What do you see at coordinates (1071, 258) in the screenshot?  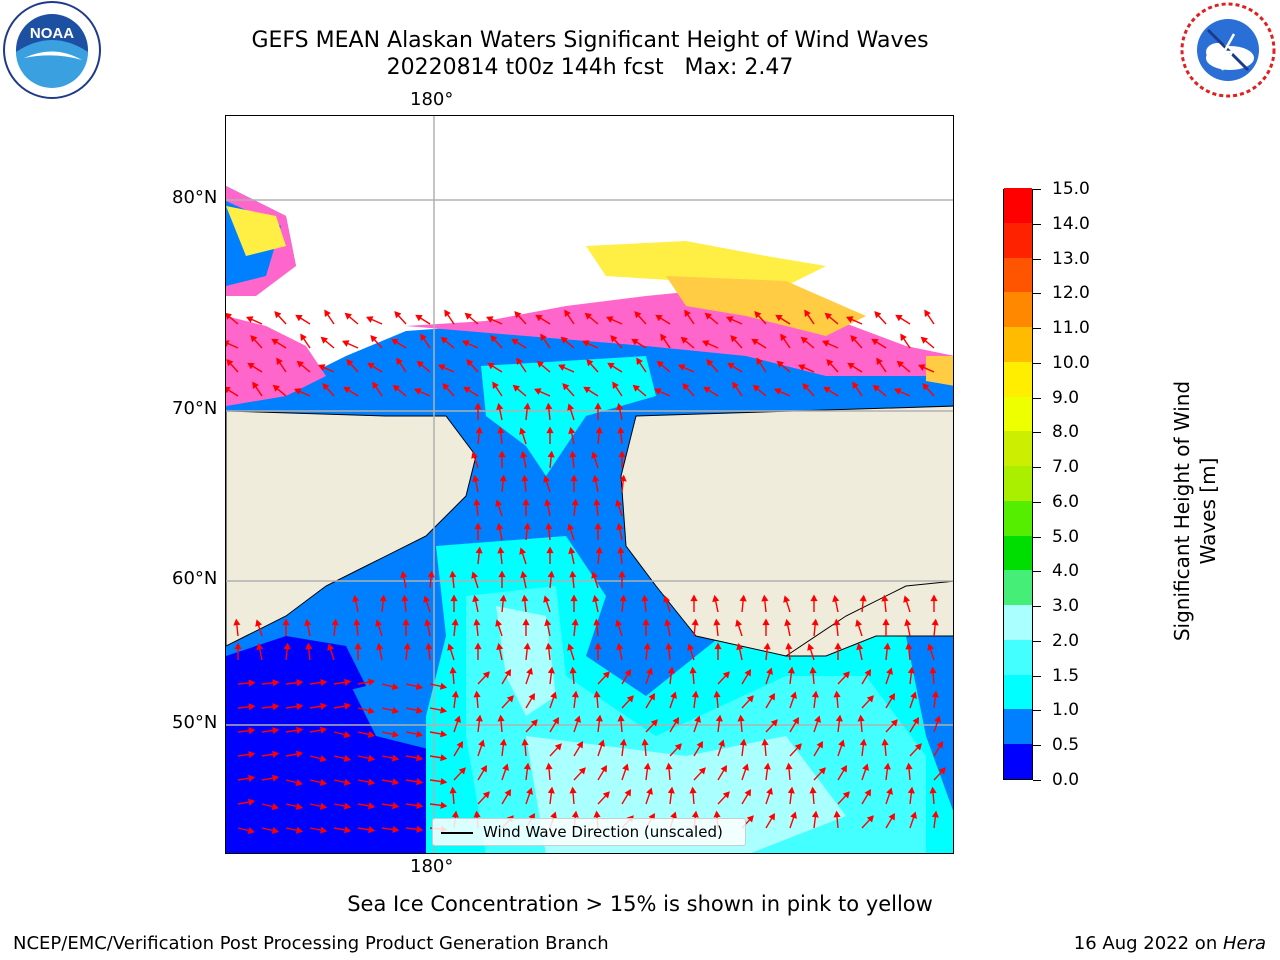 I see `colorbar-tick-label: 13.0` at bounding box center [1071, 258].